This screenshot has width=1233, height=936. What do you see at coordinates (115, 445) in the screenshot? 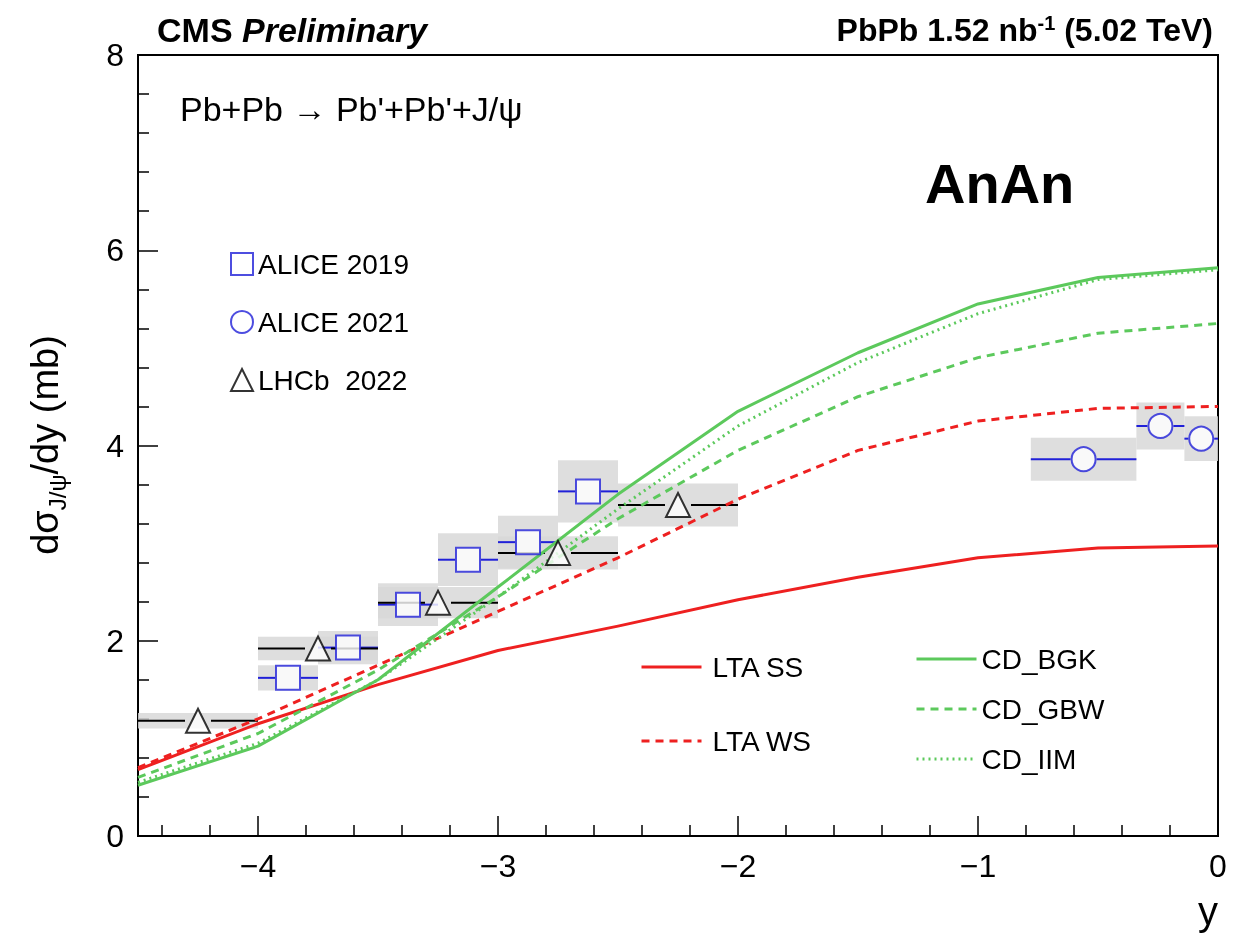
I see `y-tick-label: 4` at bounding box center [115, 445].